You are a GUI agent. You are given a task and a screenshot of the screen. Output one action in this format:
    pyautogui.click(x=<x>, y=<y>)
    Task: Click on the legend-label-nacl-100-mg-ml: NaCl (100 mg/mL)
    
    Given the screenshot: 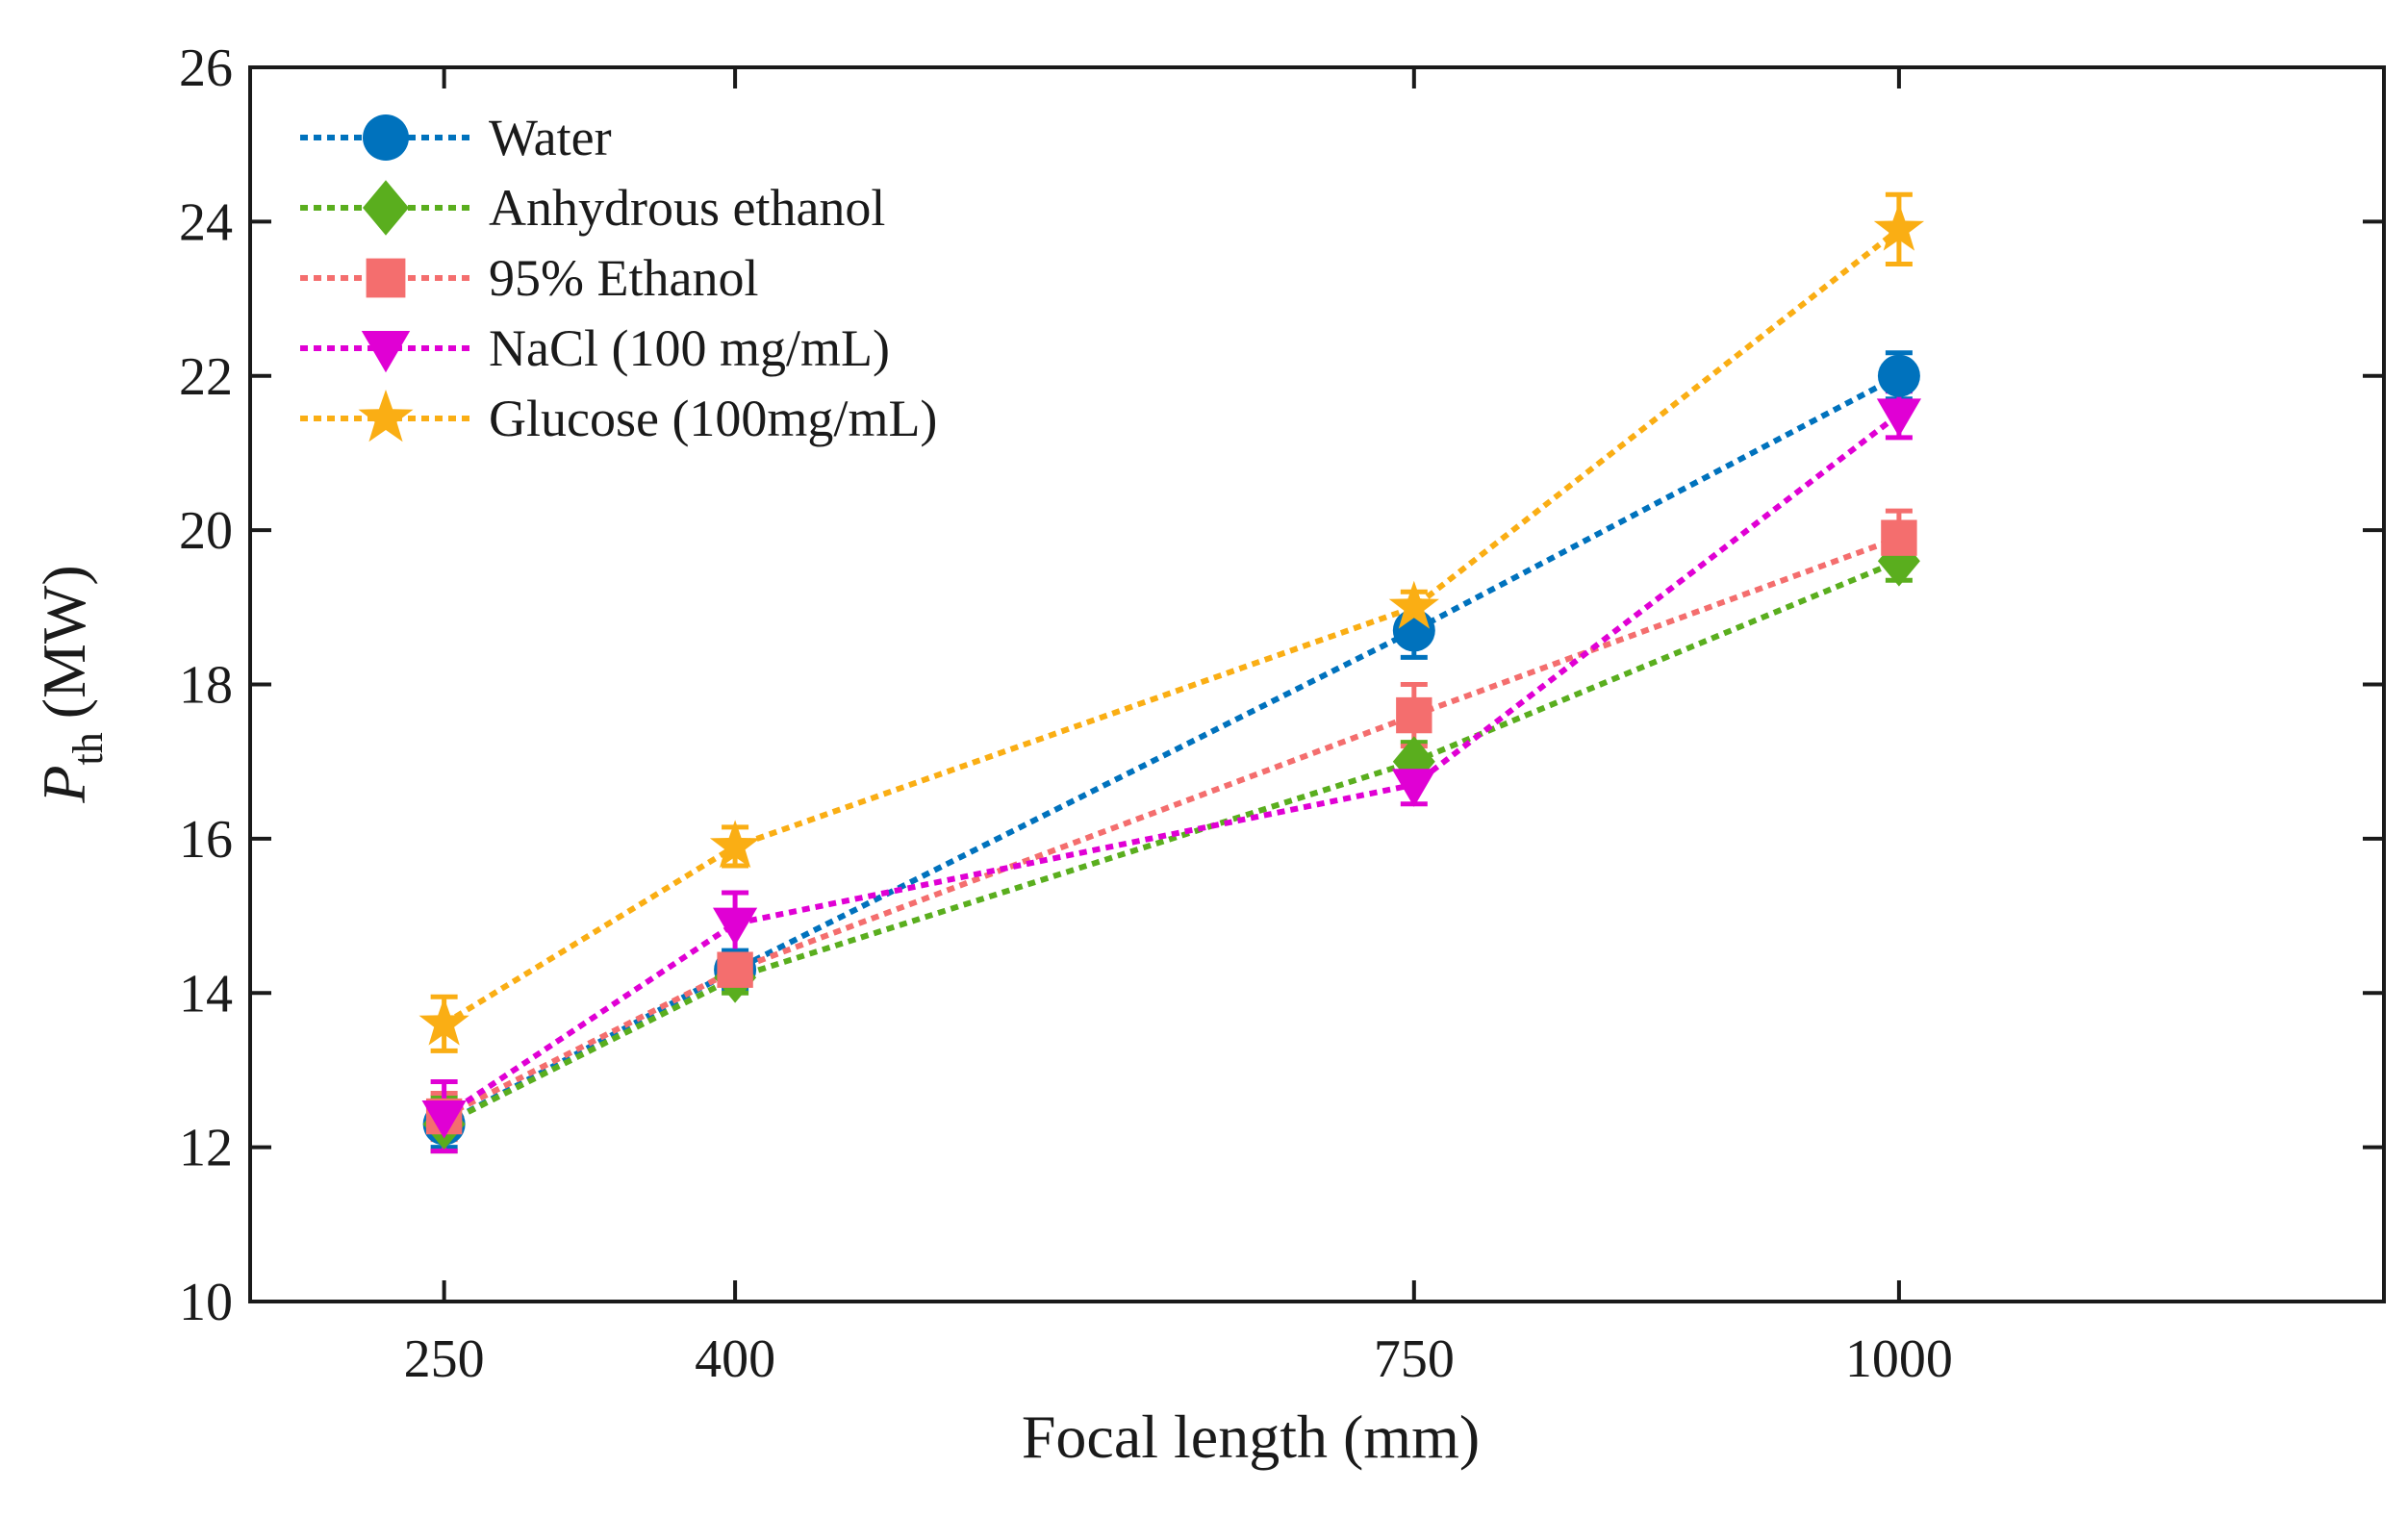 What is the action you would take?
    pyautogui.click(x=689, y=348)
    